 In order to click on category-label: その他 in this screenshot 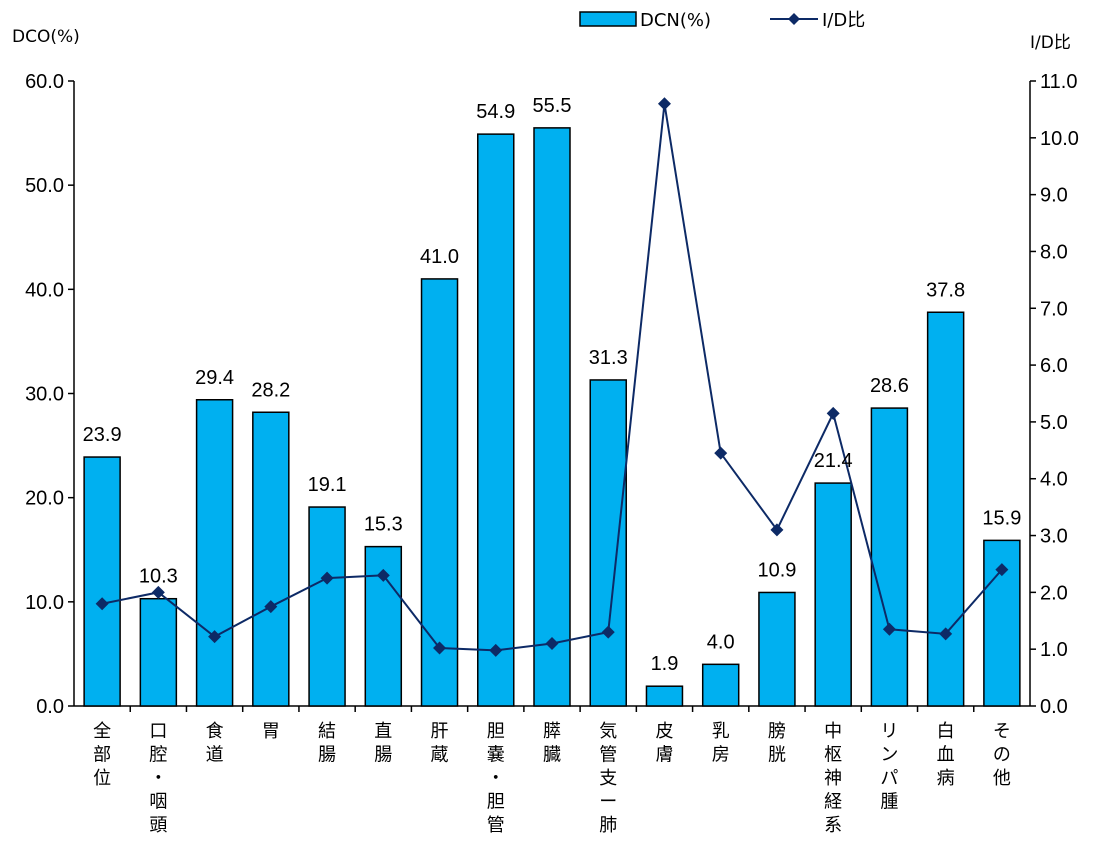, I will do `click(1002, 755)`.